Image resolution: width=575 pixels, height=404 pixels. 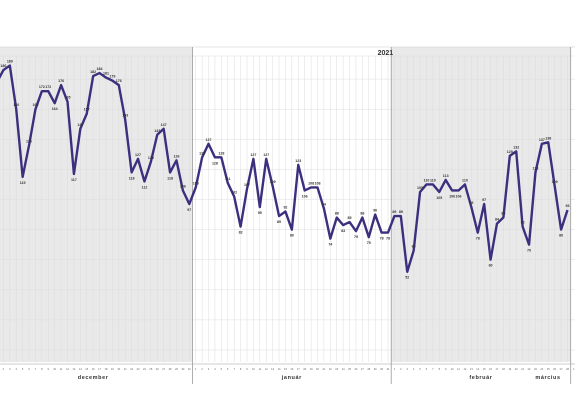 What do you see at coordinates (100, 69) in the screenshot?
I see `data-label: 184` at bounding box center [100, 69].